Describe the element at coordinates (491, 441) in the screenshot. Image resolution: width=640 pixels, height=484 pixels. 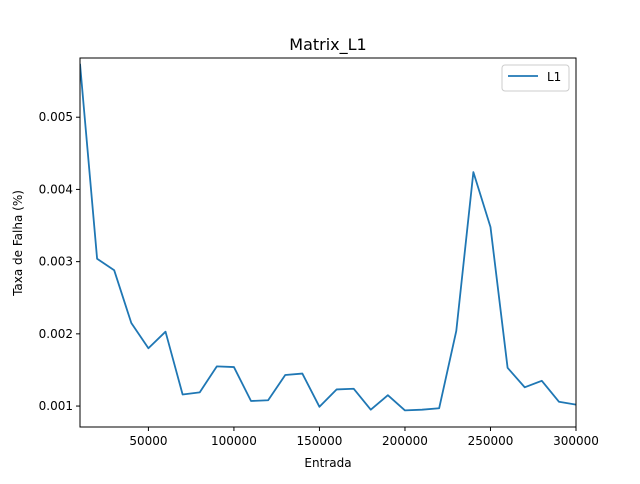
I see `x-tick-label: 250000` at that location.